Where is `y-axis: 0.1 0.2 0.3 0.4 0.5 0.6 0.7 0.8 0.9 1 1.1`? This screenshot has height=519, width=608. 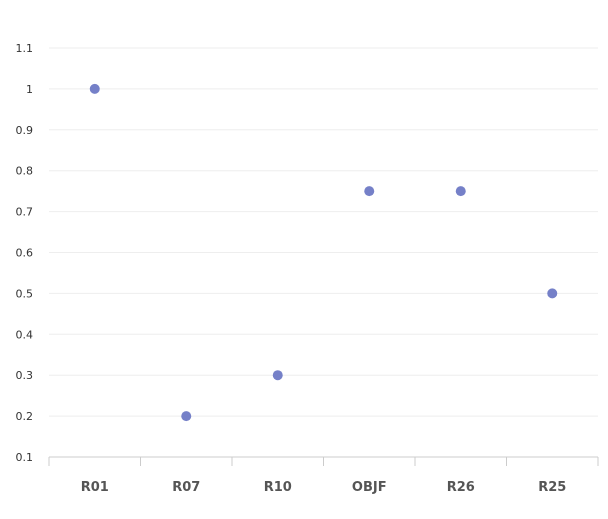 y-axis: 0.1 0.2 0.3 0.4 0.5 0.6 0.7 0.8 0.9 1 1.1 is located at coordinates (25, 253).